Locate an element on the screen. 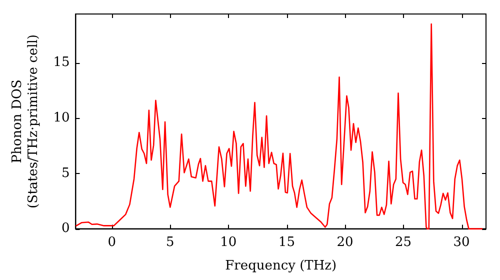 The image size is (500, 280). y-tick-label: 10 is located at coordinates (61, 118).